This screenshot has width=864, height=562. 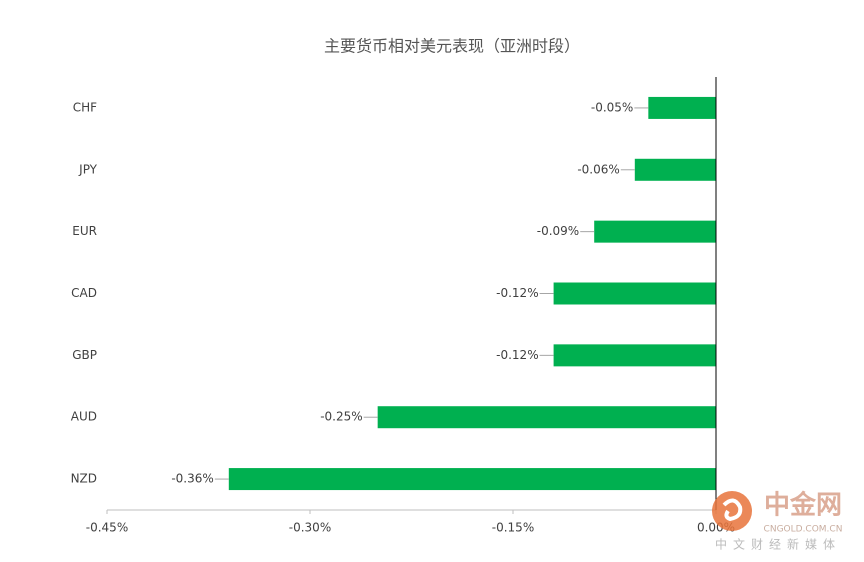 What do you see at coordinates (513, 528) in the screenshot?
I see `x-tick-label: -0.15%` at bounding box center [513, 528].